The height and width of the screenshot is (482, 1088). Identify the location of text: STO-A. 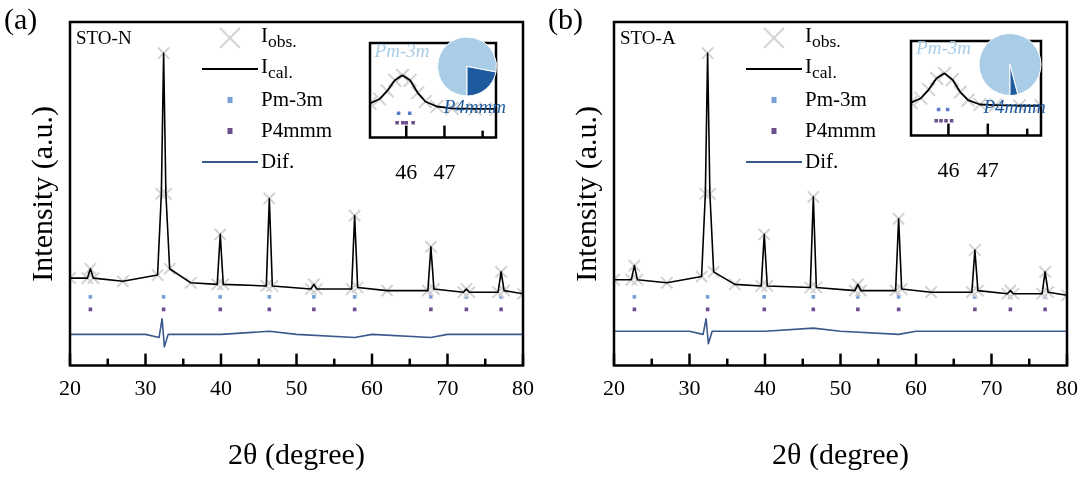
(648, 38).